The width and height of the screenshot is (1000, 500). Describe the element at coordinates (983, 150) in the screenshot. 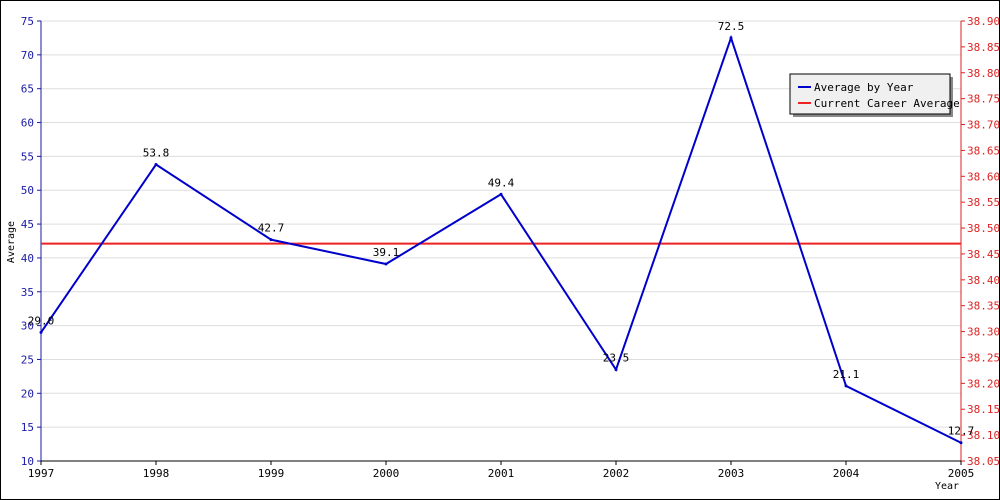

I see `right-tick-label: 38.65` at that location.